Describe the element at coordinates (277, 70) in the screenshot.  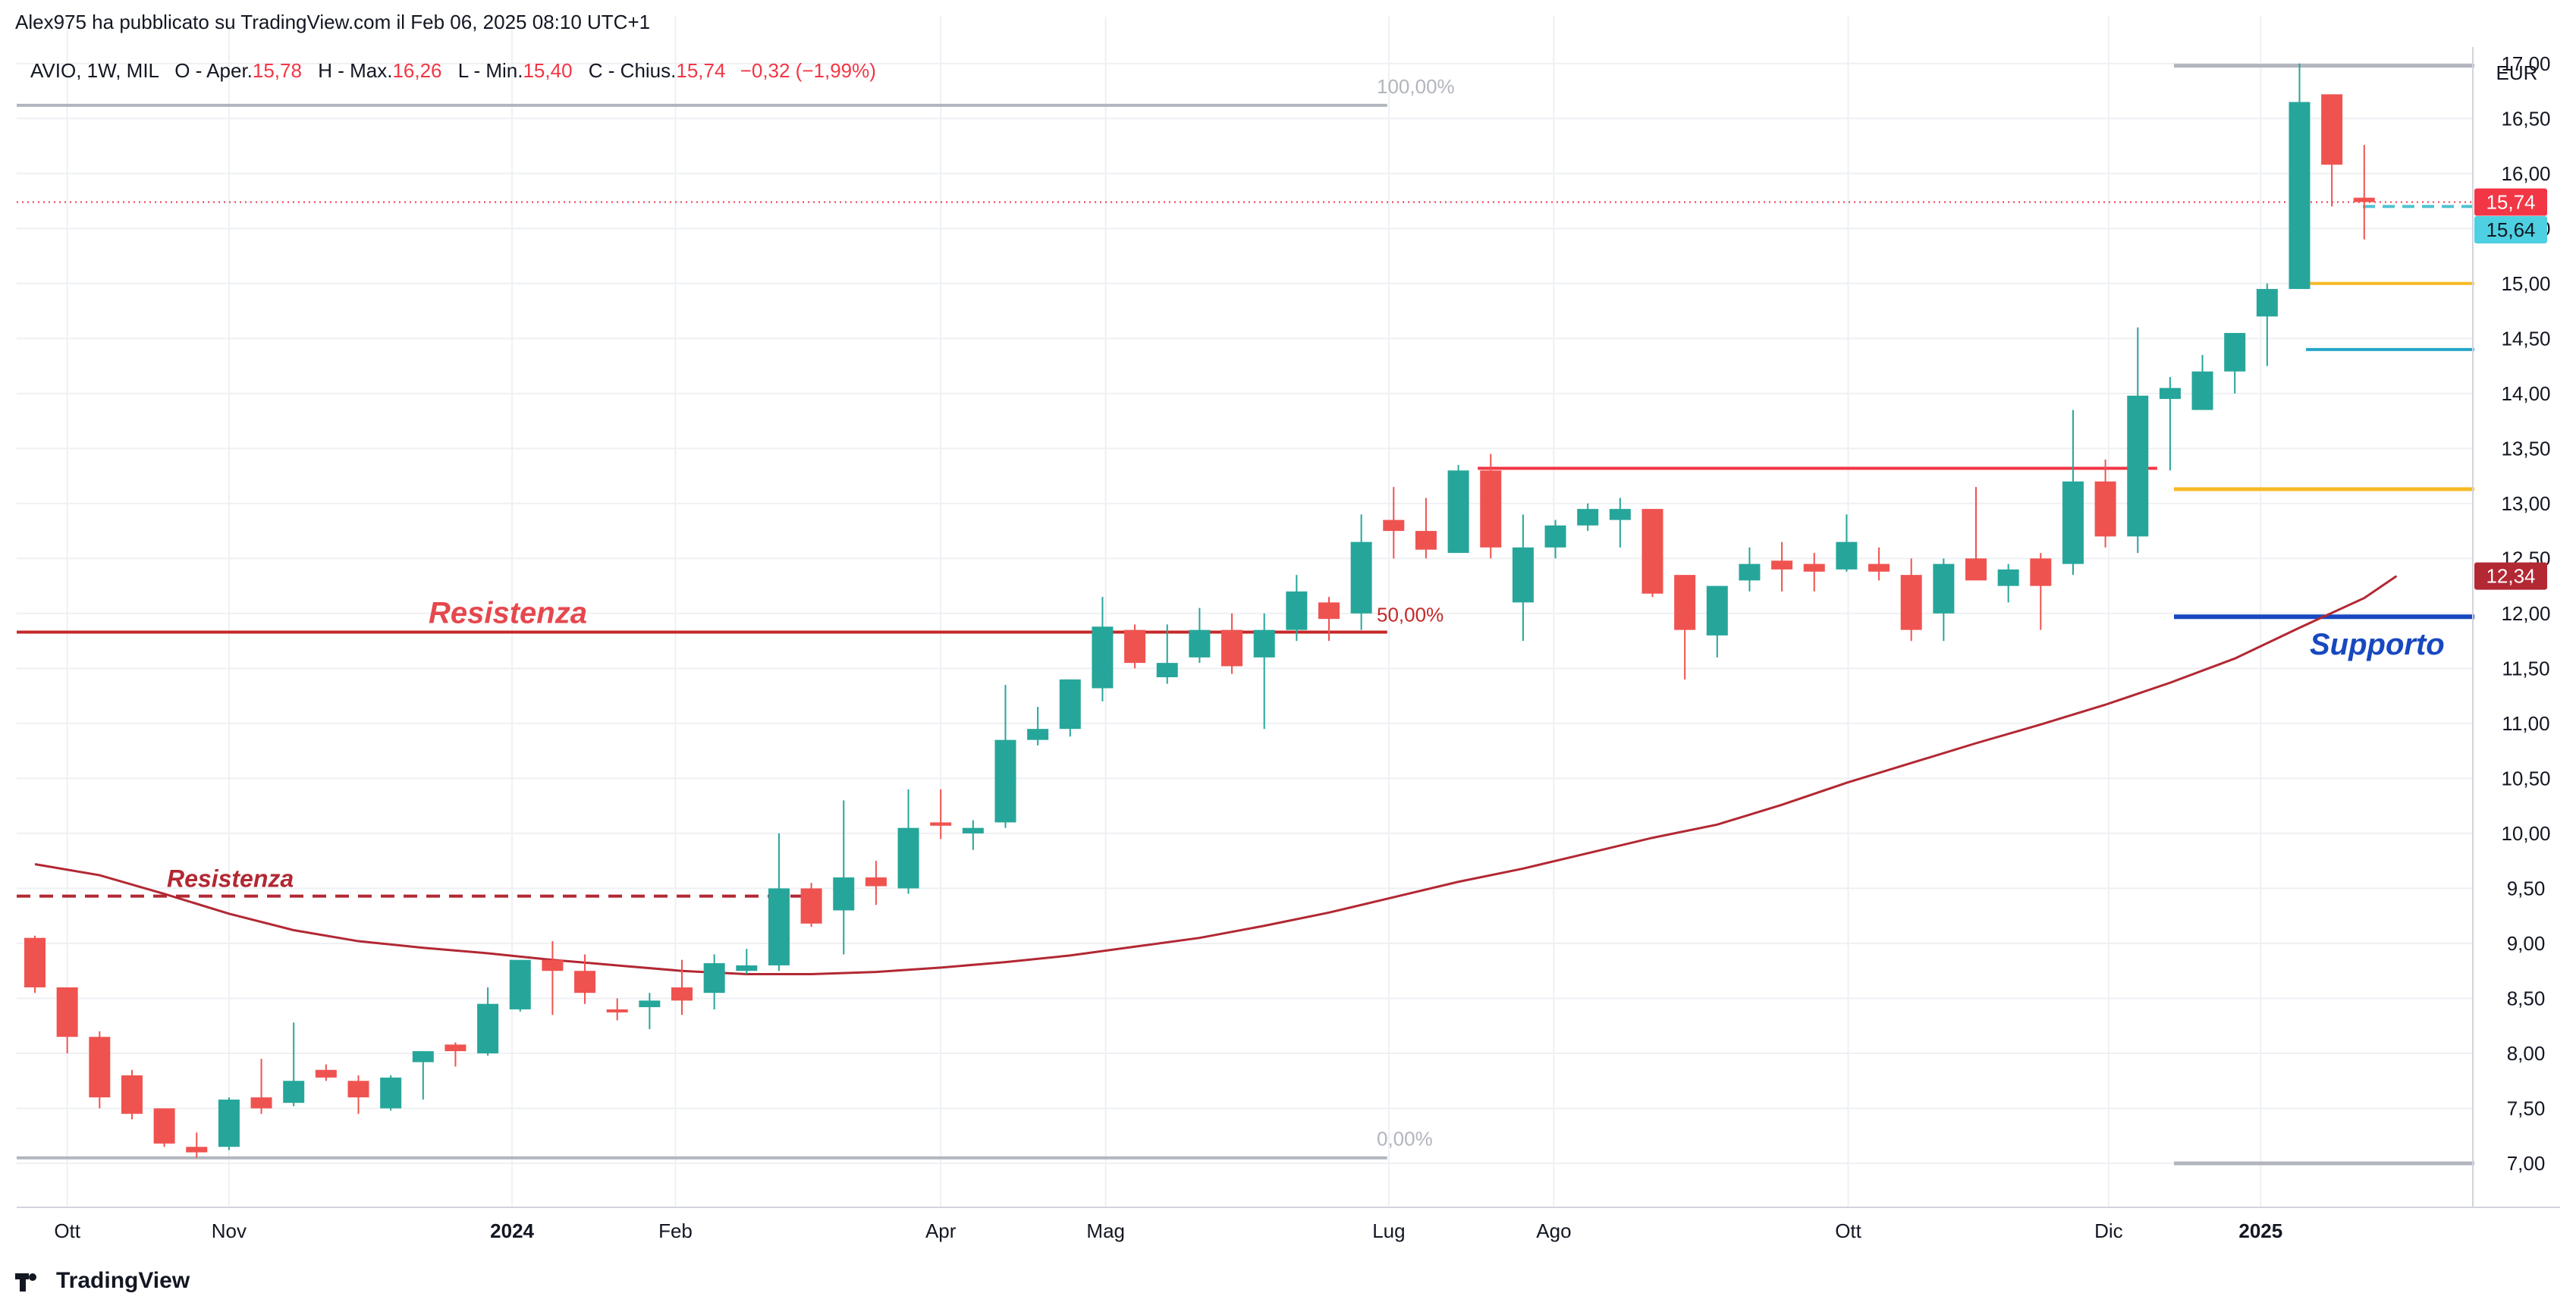
I see `open-value: 15,78` at that location.